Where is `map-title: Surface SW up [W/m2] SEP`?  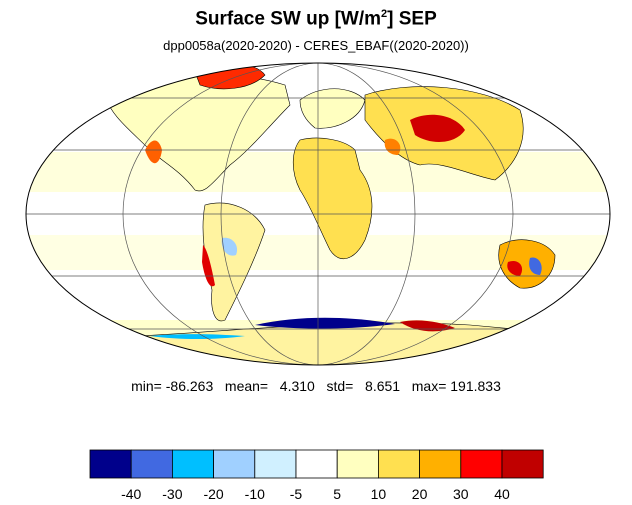
map-title: Surface SW up [W/m2] SEP is located at coordinates (316, 19).